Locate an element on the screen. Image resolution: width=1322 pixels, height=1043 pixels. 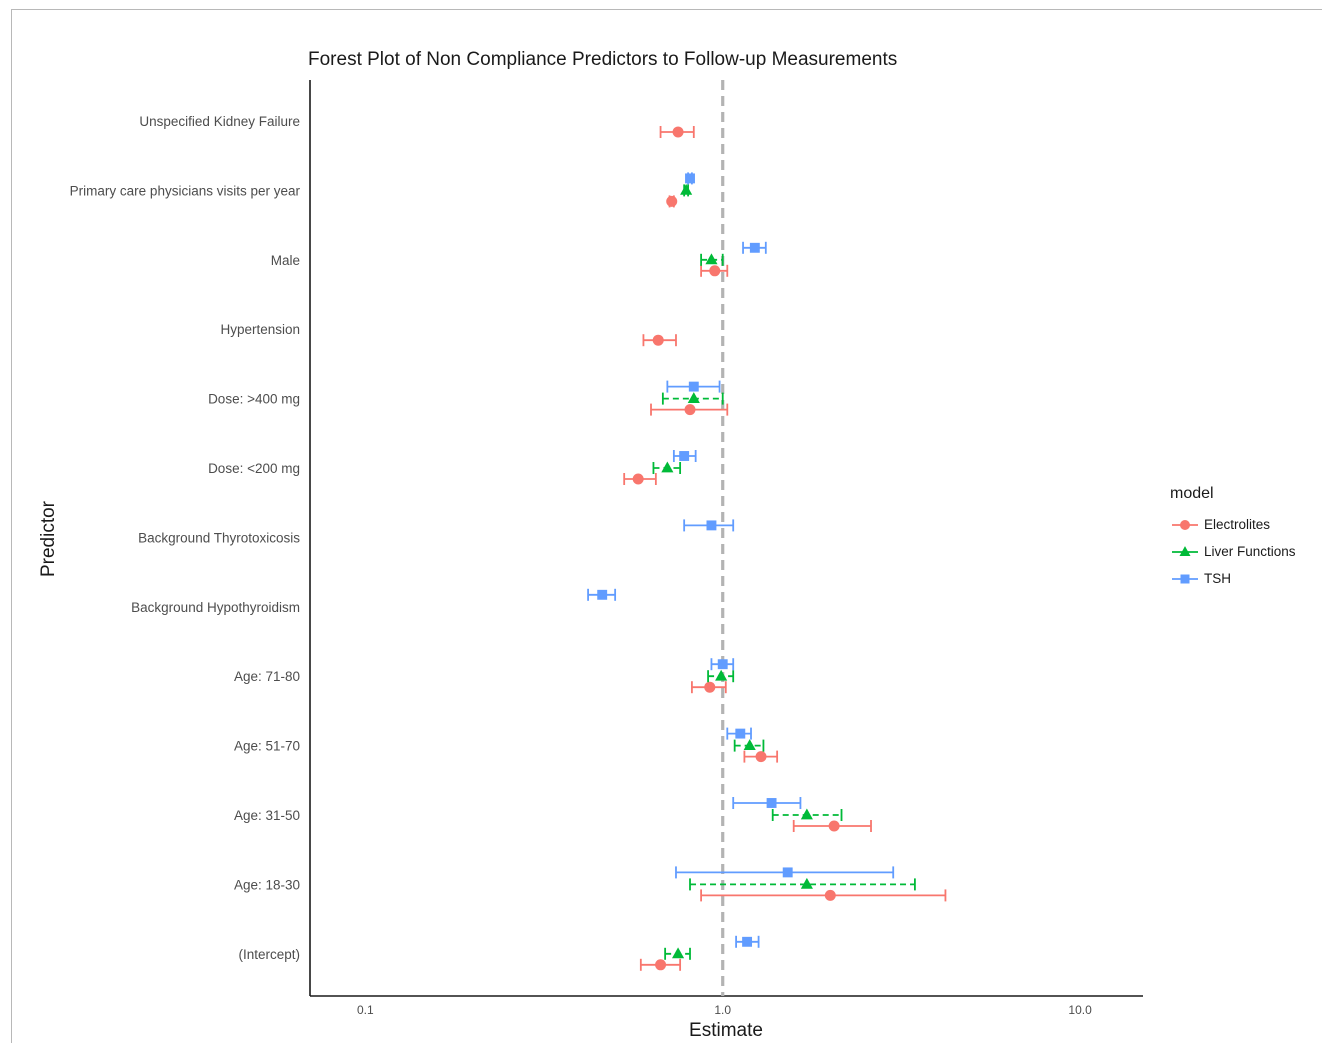
y-tick-label: Primary care physicians visits per year is located at coordinates (185, 190).